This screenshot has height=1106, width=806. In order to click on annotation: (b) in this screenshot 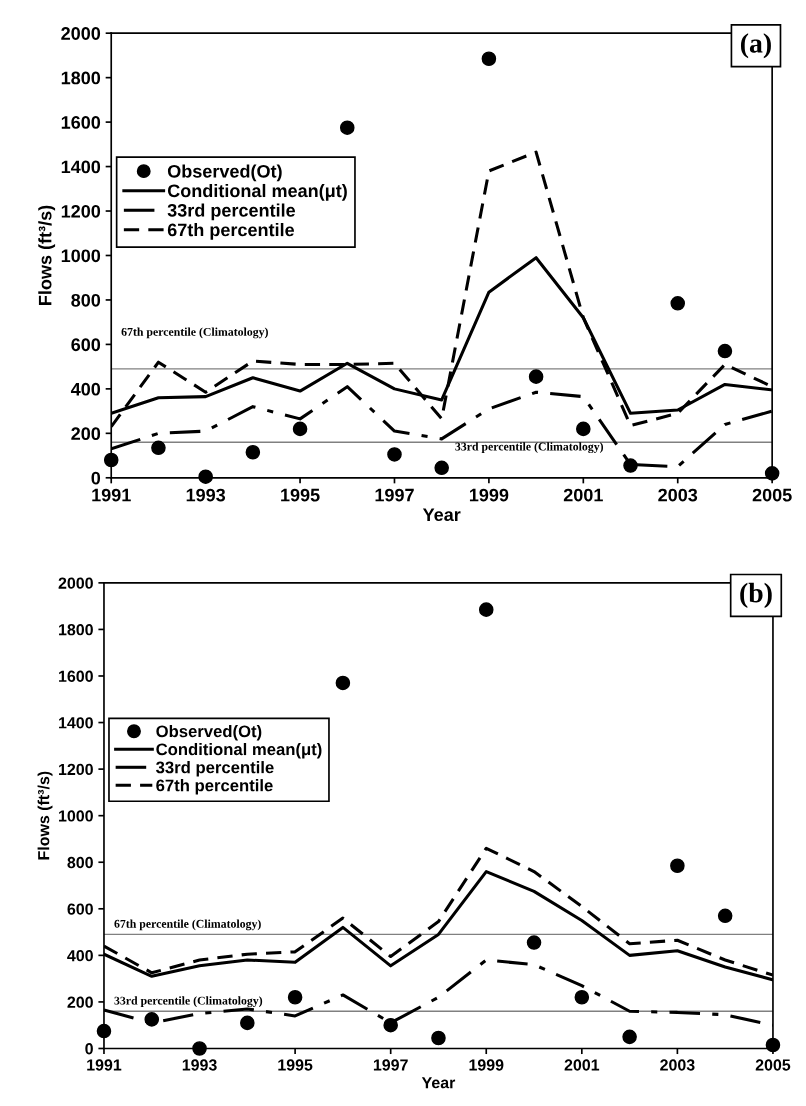, I will do `click(756, 595)`.